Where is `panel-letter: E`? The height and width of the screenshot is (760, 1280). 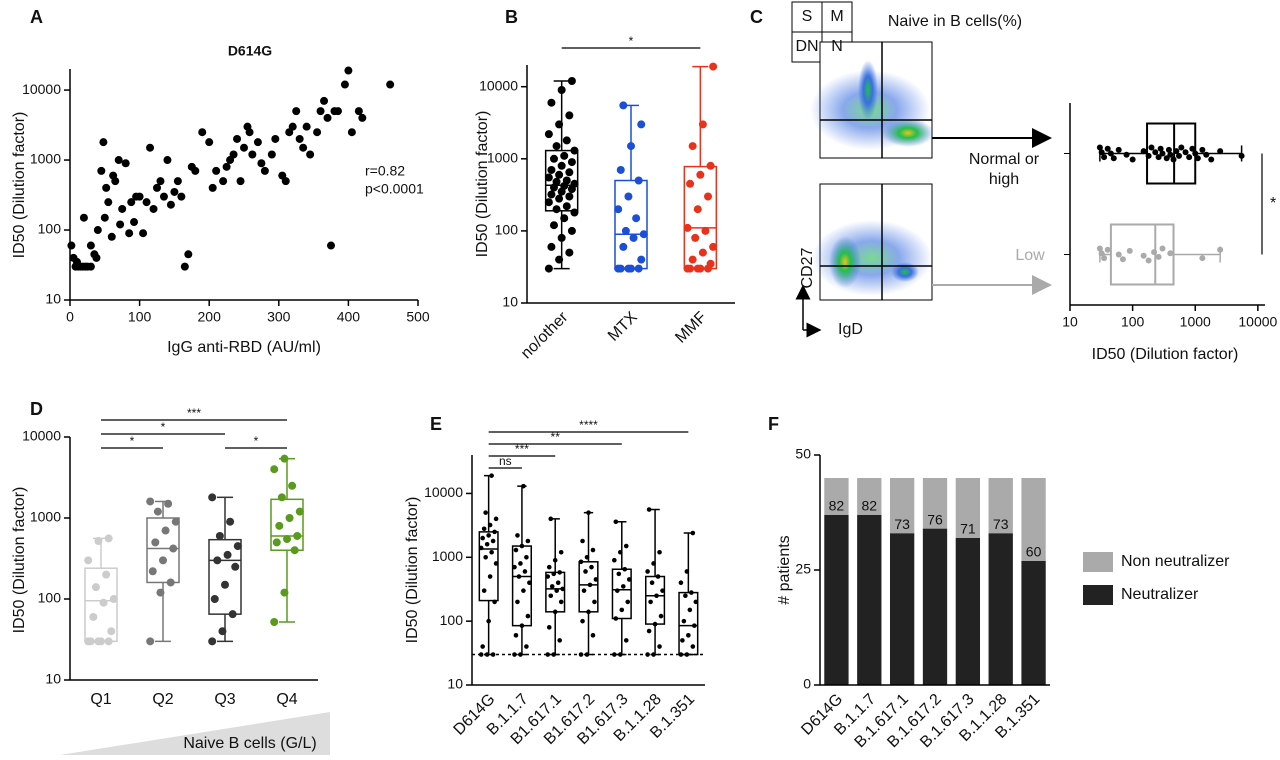
panel-letter: E is located at coordinates (436, 424).